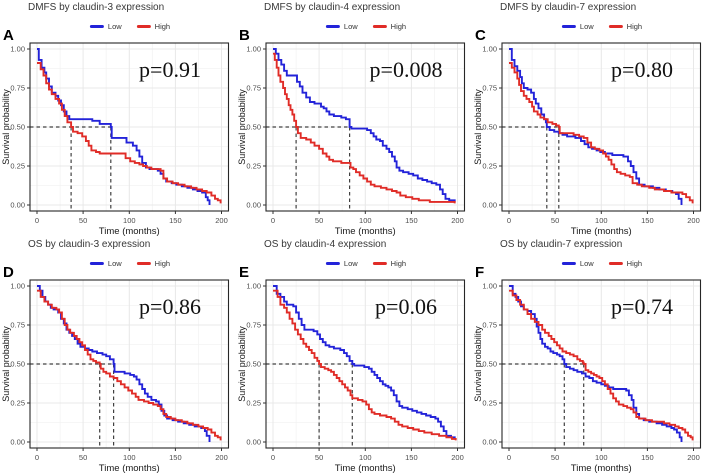  I want to click on panel-title: OS by claudin-4 expression, so click(325, 244).